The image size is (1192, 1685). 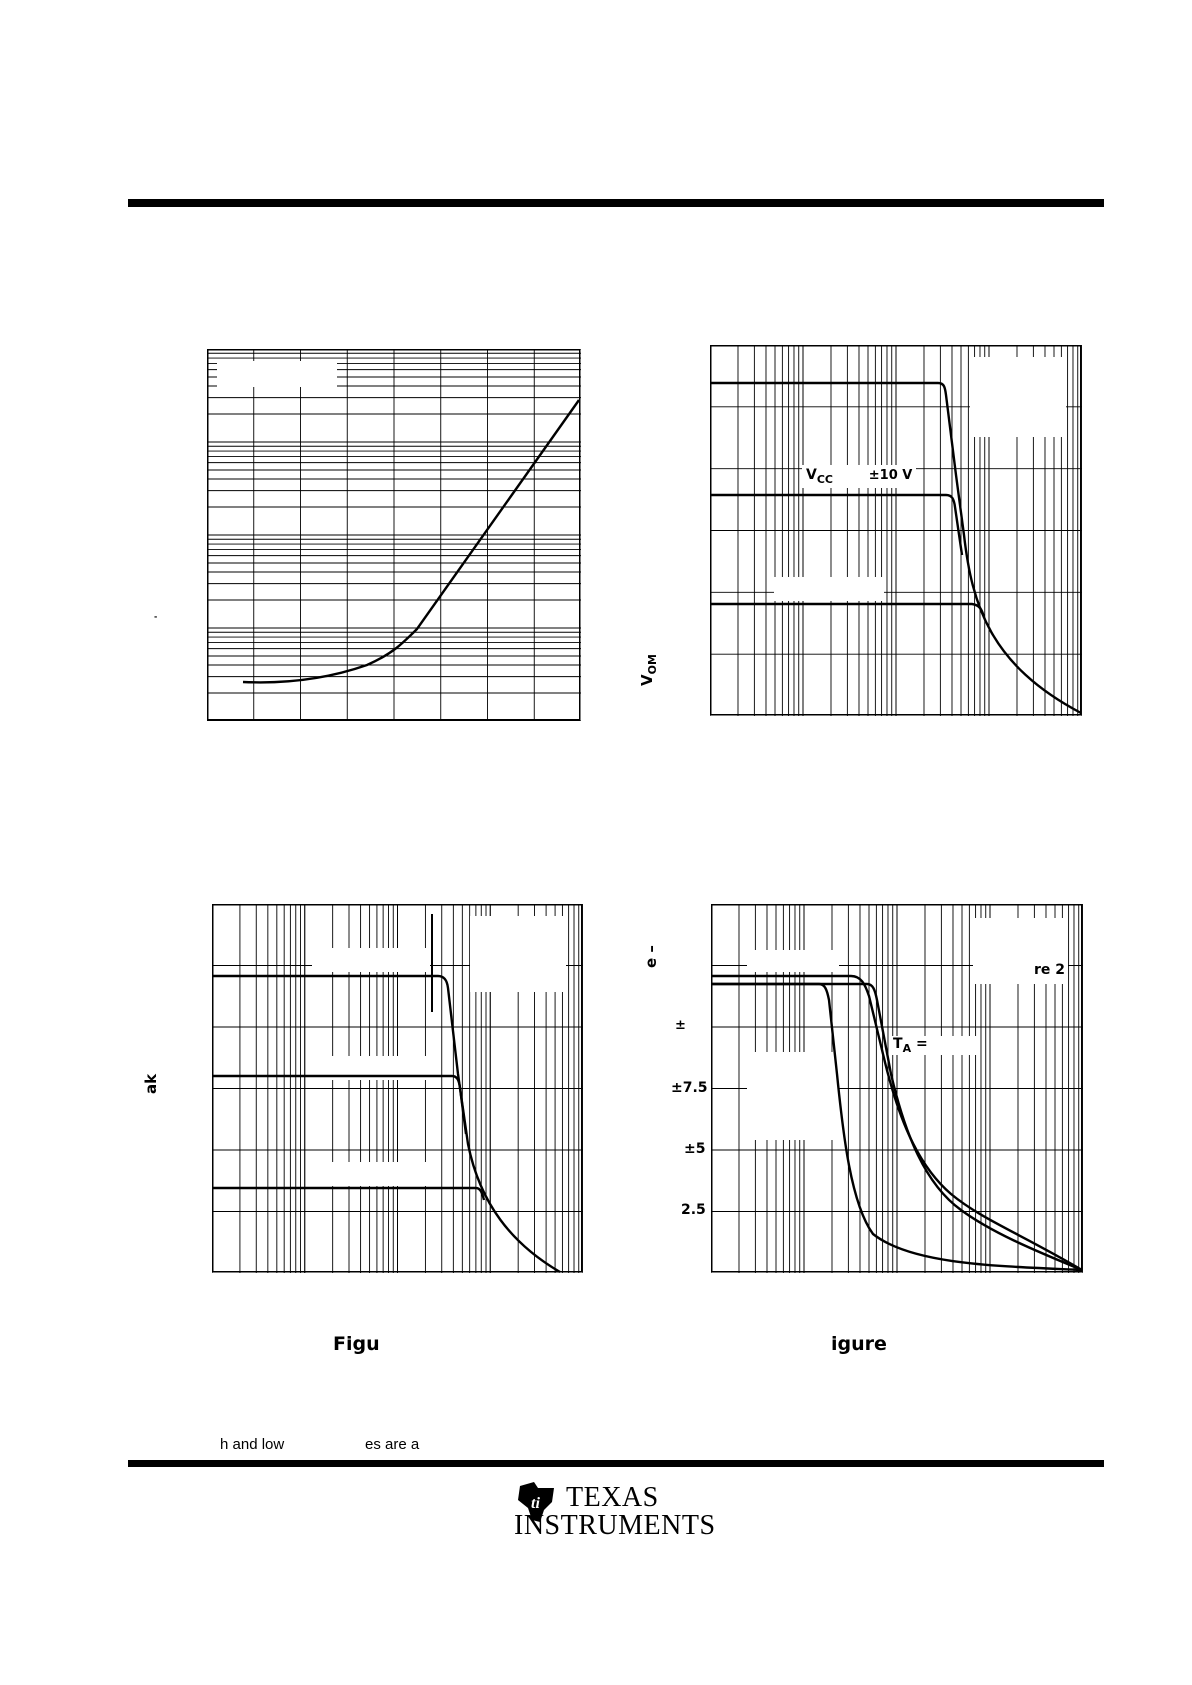 I want to click on figure-caption-right: igure, so click(x=859, y=1344).